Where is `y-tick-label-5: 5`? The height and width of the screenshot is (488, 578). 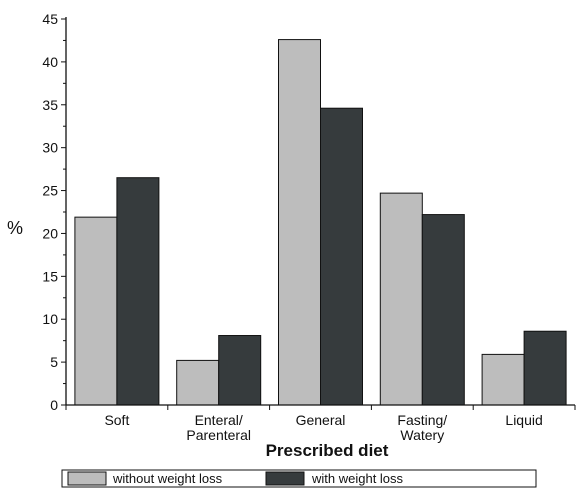 y-tick-label-5: 5 is located at coordinates (54, 362).